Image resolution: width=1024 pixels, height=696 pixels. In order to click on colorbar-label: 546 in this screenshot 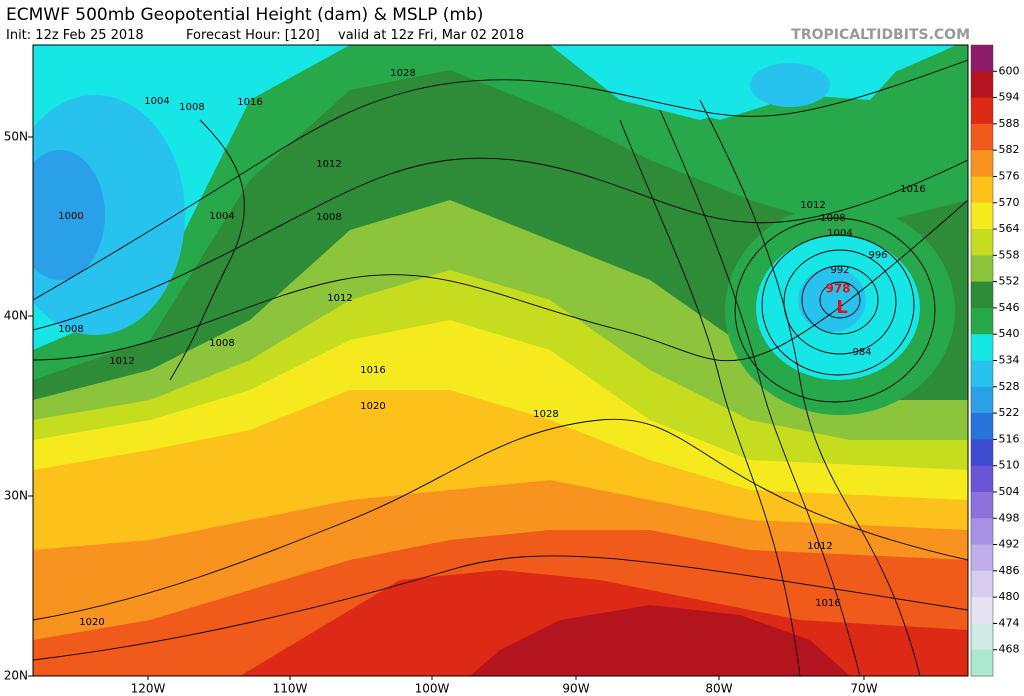, I will do `click(1009, 307)`.